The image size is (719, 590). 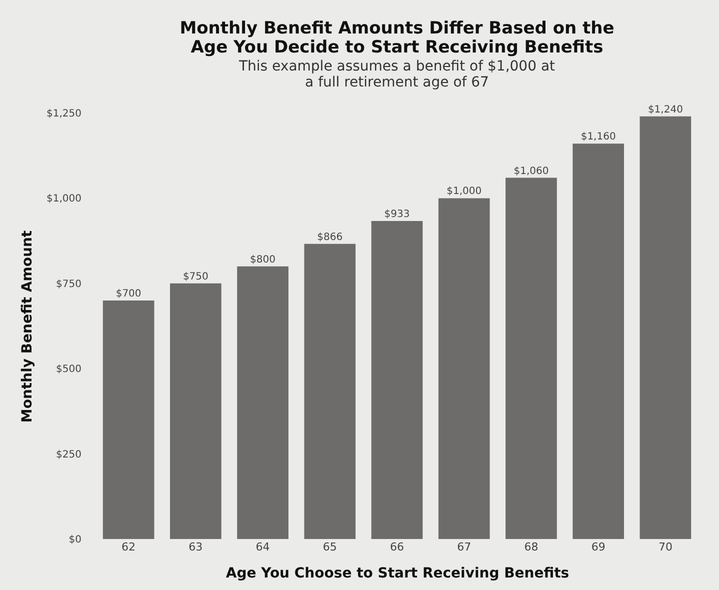 I want to click on x-tick-label: 62, so click(x=129, y=547).